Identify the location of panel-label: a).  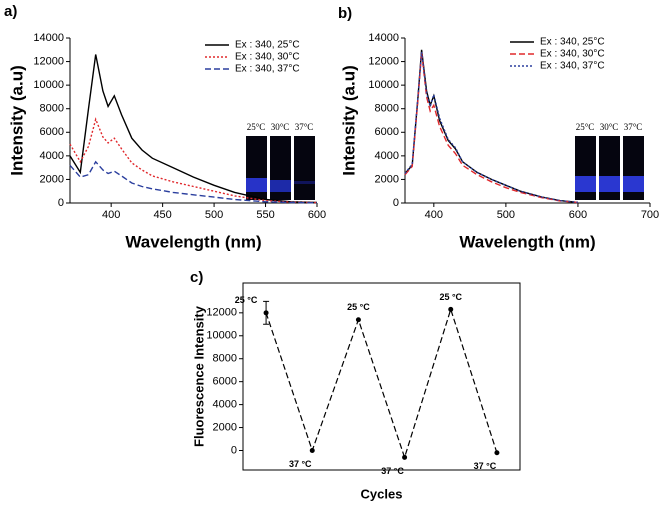
(10, 11).